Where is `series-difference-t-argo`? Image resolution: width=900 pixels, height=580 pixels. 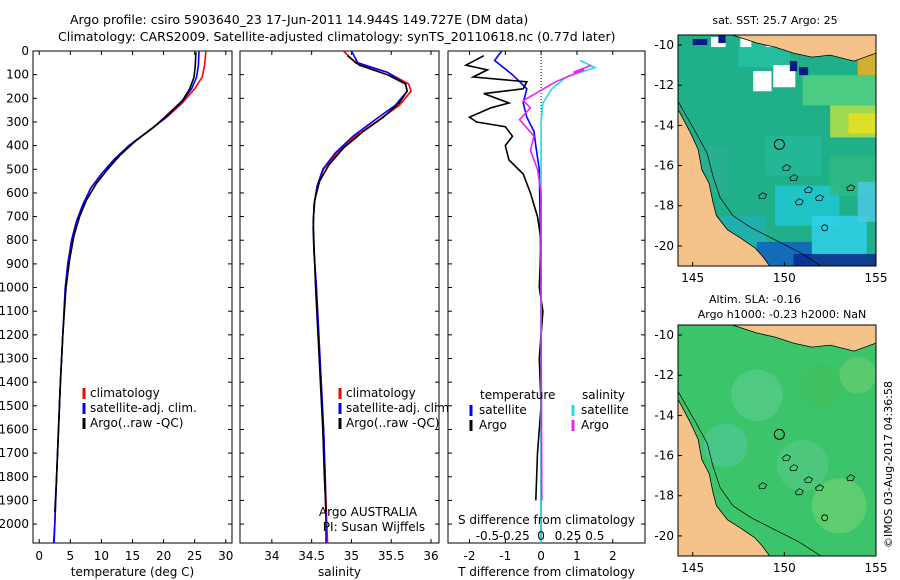
series-difference-t-argo is located at coordinates (503, 277).